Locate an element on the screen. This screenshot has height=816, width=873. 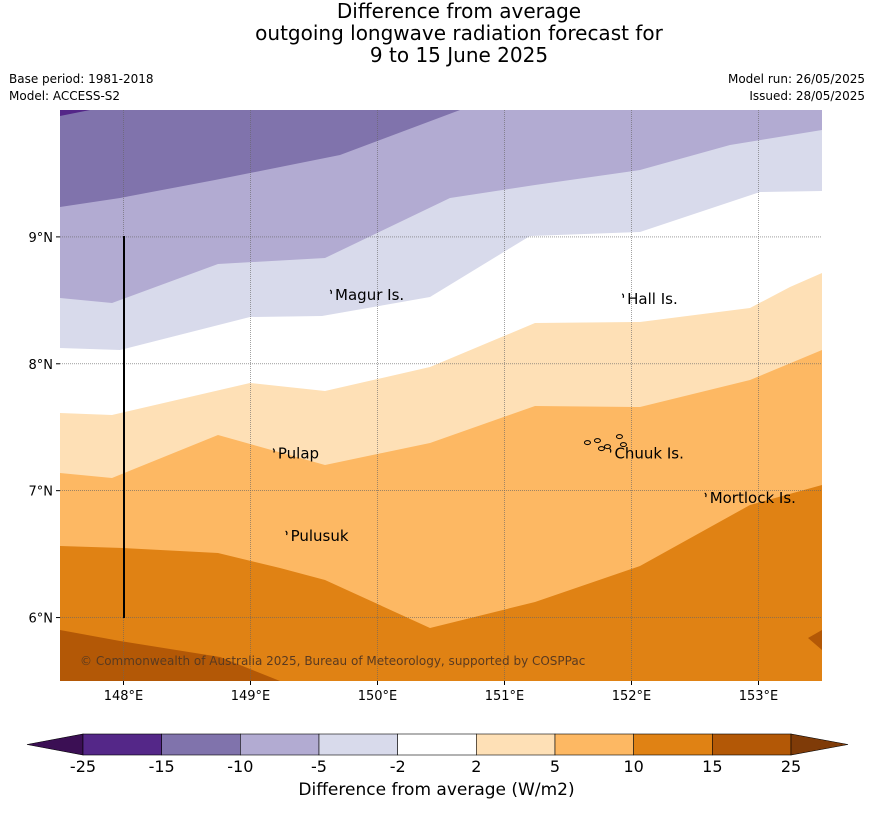
colorbar: -25 -15 -10 -5 -2 2 5 10 15 25 is located at coordinates (437, 754).